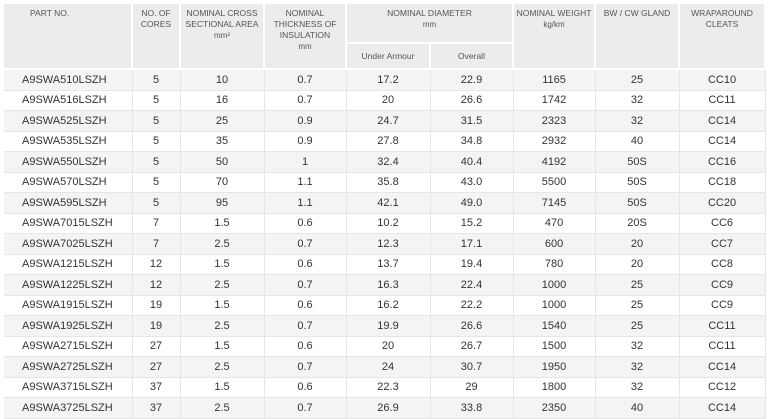 The image size is (768, 419). Describe the element at coordinates (638, 37) in the screenshot. I see `header-gland: BW / CW GLAND` at that location.